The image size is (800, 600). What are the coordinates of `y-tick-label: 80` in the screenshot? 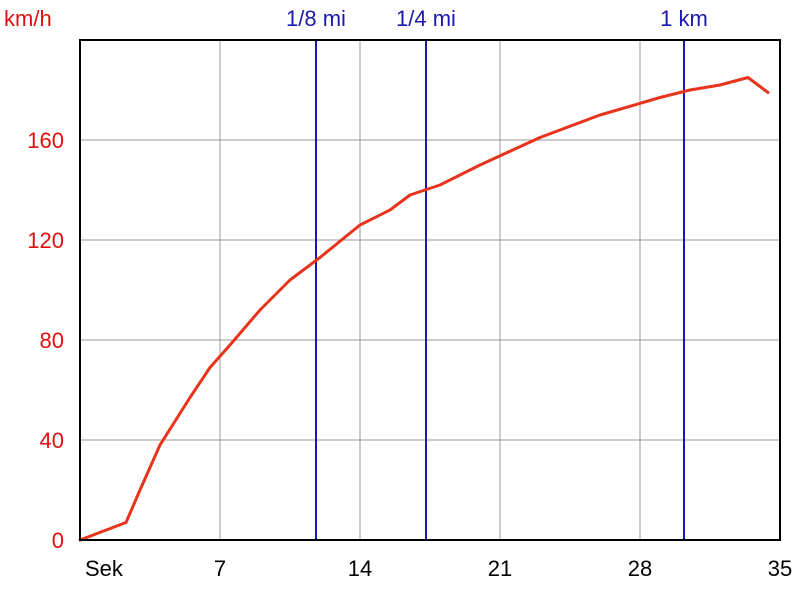 It's located at (52, 340).